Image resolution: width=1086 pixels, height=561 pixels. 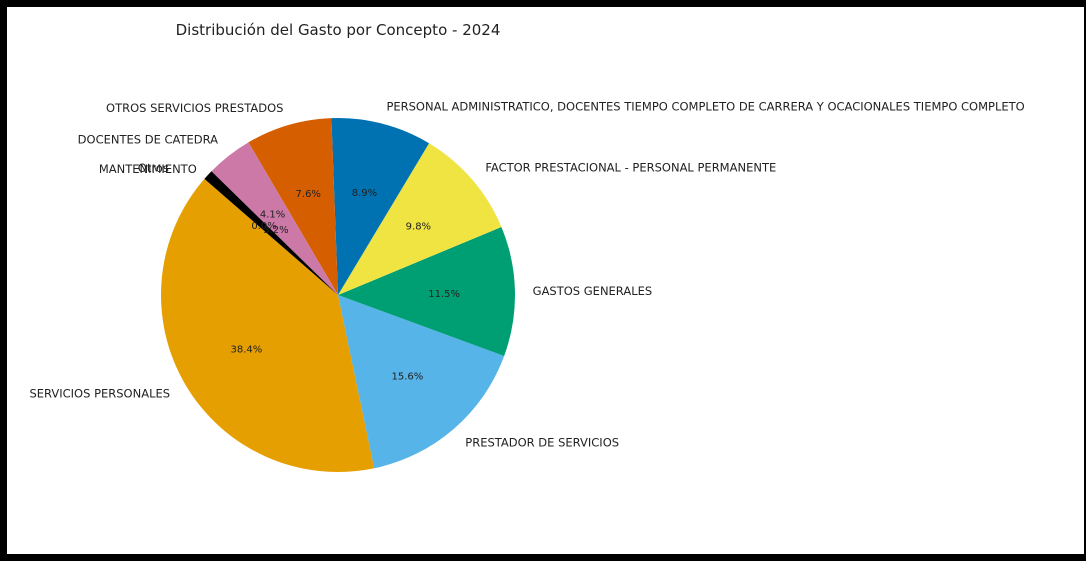 What do you see at coordinates (418, 227) in the screenshot?
I see `slice-percent-label-3: 9.8%` at bounding box center [418, 227].